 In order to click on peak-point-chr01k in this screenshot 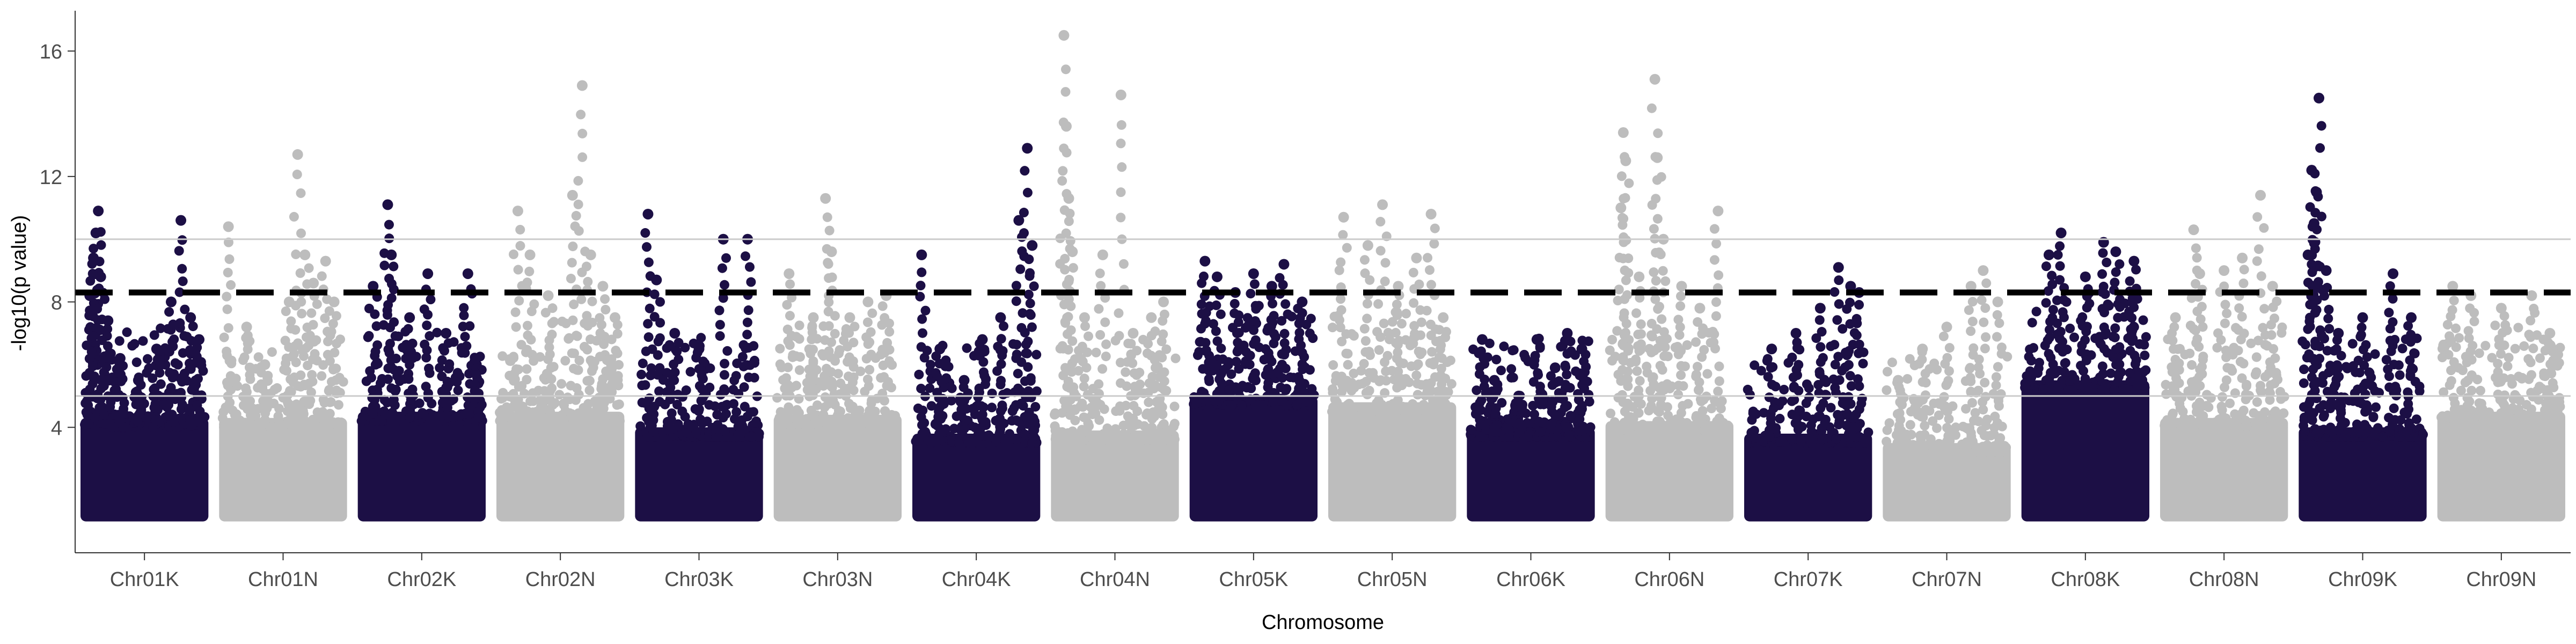, I will do `click(108, 320)`.